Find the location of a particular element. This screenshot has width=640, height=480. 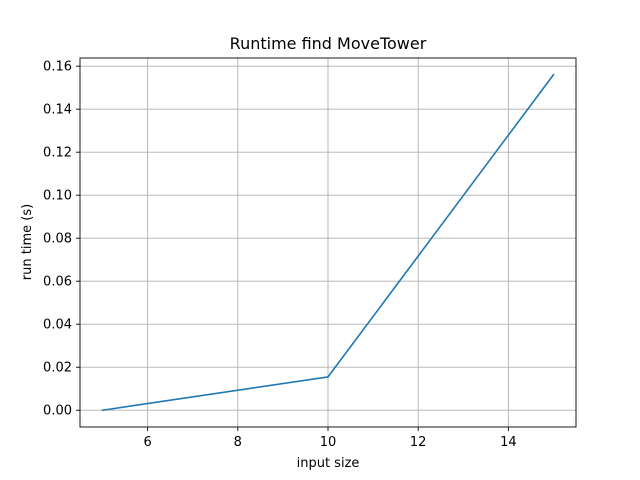

y-tick-label: 0.12 is located at coordinates (57, 153).